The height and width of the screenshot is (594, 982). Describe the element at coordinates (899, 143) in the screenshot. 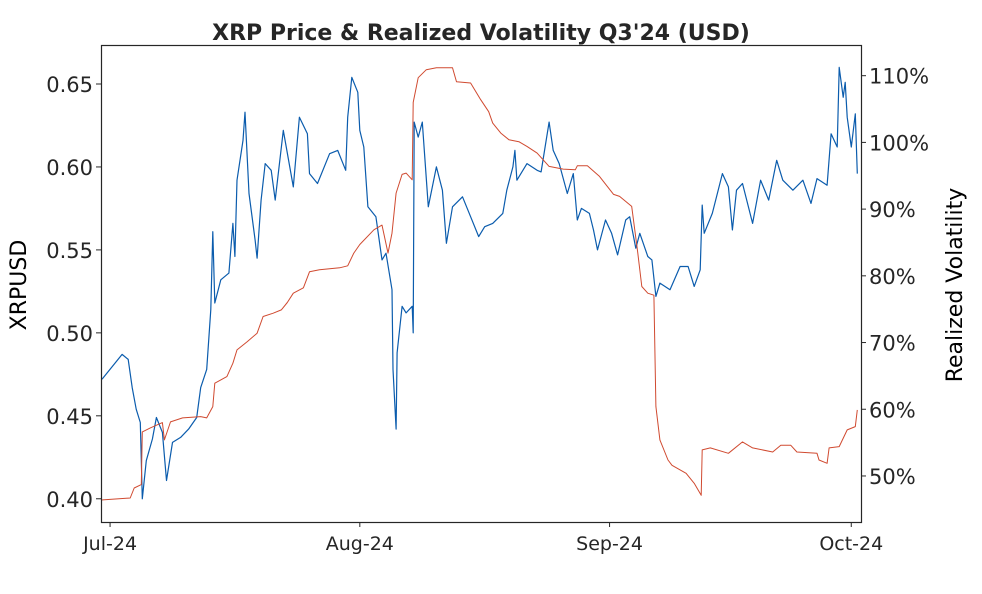

I see `y2-tick-label: 100%` at that location.